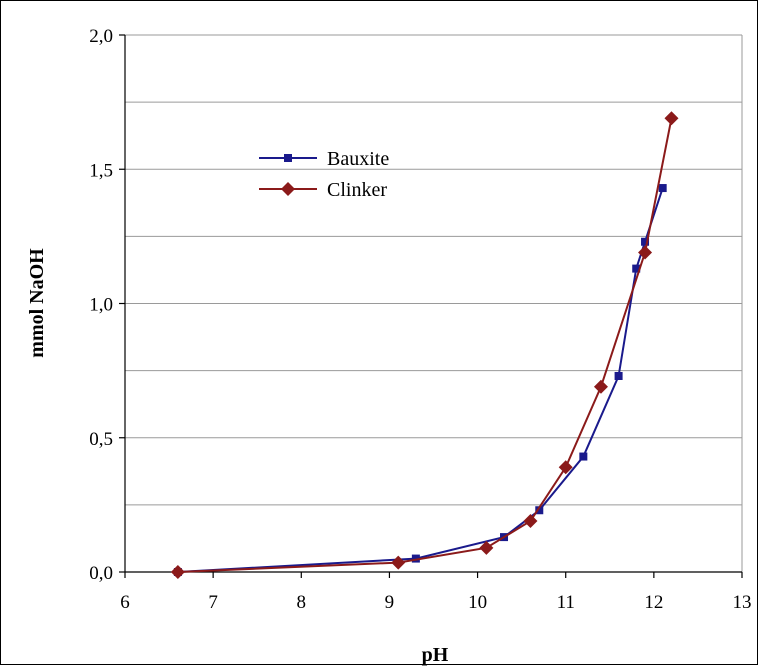 The width and height of the screenshot is (758, 666). Describe the element at coordinates (324, 159) in the screenshot. I see `legend-item-bauxite: Bauxite` at that location.